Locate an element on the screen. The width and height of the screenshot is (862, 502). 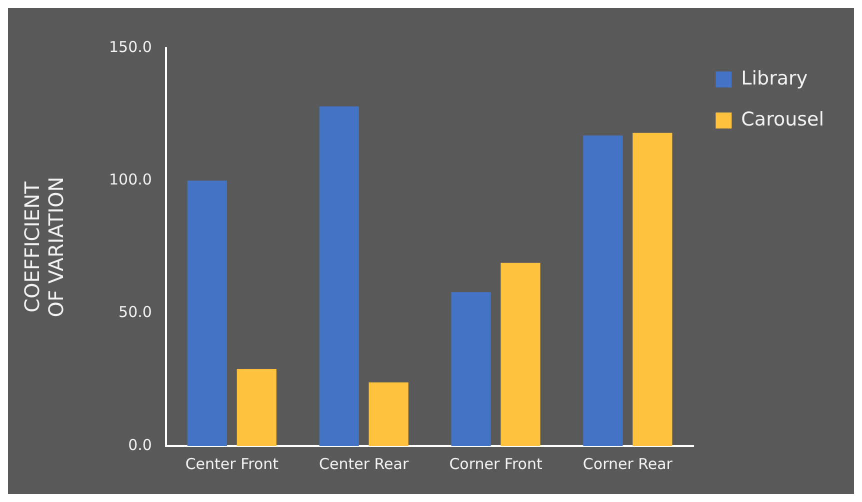
legend-label: Library is located at coordinates (774, 78).